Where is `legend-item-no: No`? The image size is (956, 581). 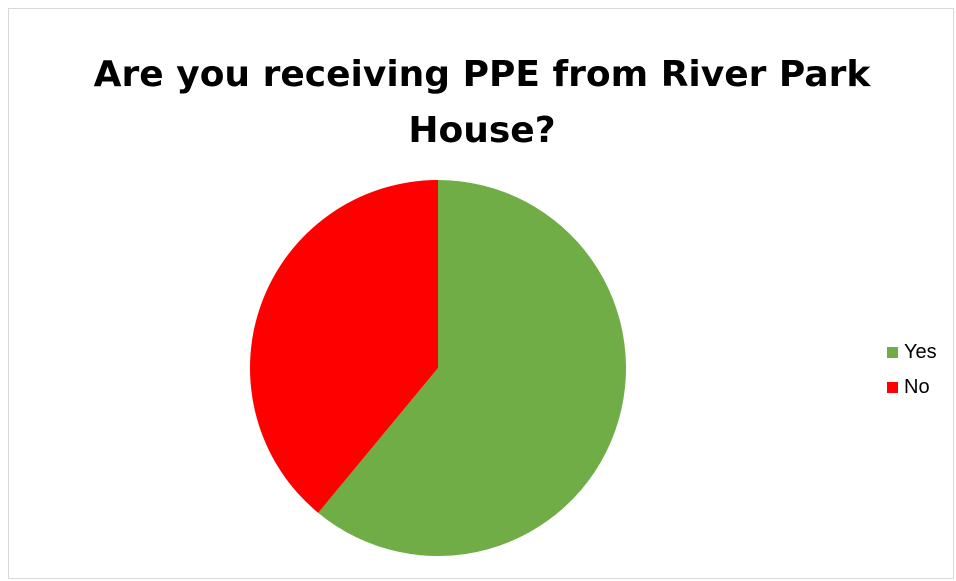 legend-item-no: No is located at coordinates (912, 387).